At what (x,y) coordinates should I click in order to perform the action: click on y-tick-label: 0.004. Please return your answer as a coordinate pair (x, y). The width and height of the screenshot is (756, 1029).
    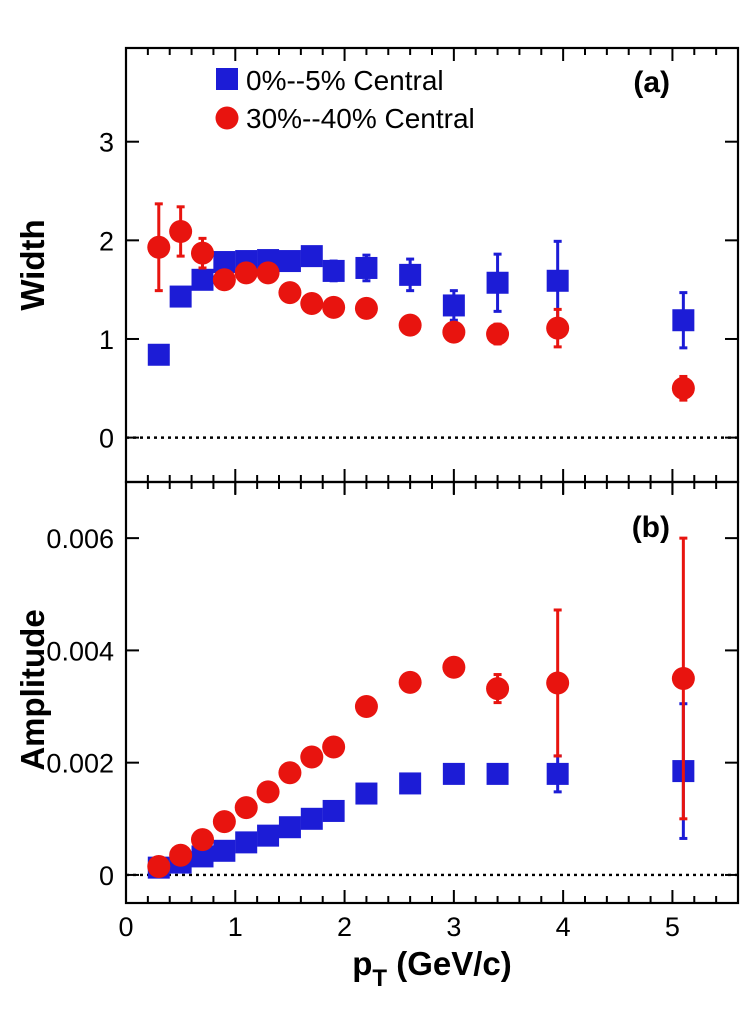
    Looking at the image, I should click on (80, 651).